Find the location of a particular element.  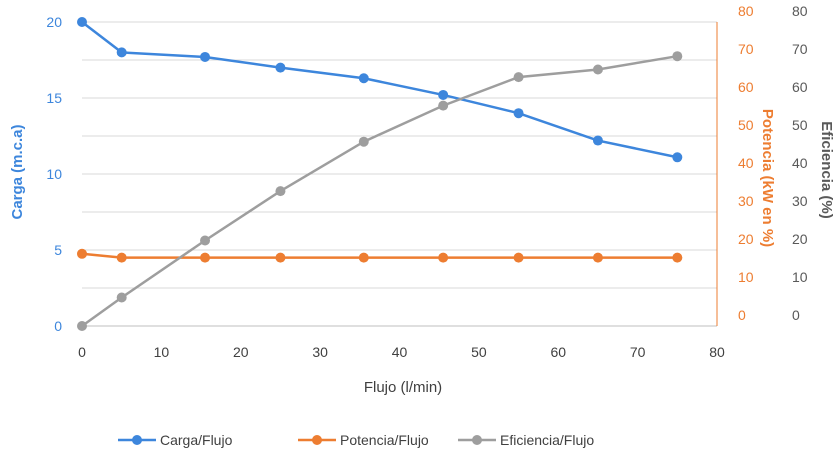

legend-marker-potencia-flujo is located at coordinates (317, 440).